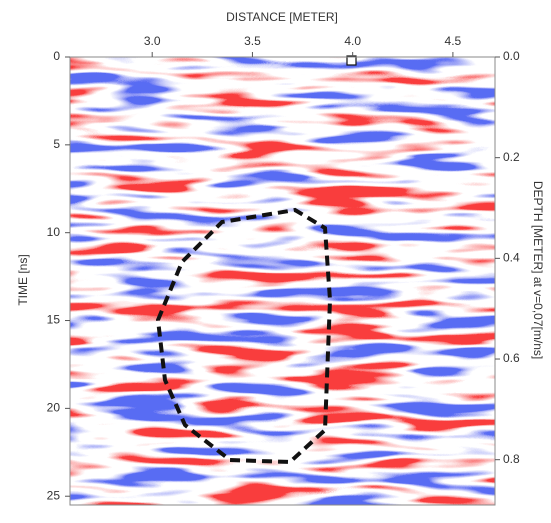 The height and width of the screenshot is (523, 551). What do you see at coordinates (511, 157) in the screenshot?
I see `y2-tick-label: 0.2` at bounding box center [511, 157].